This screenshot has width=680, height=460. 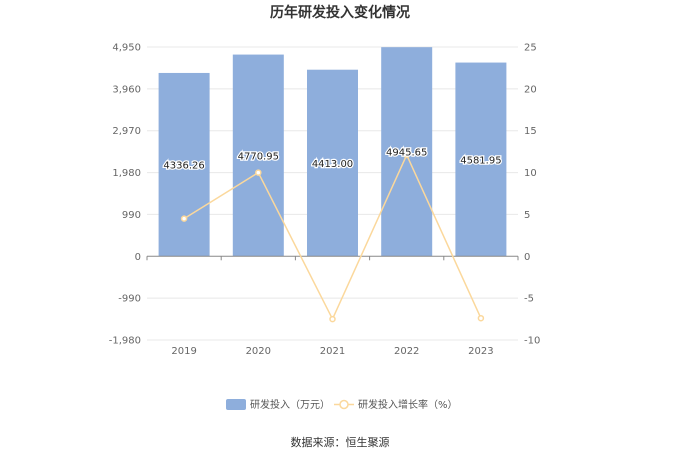 What do you see at coordinates (332, 351) in the screenshot?
I see `x-tick-label: 2021` at bounding box center [332, 351].